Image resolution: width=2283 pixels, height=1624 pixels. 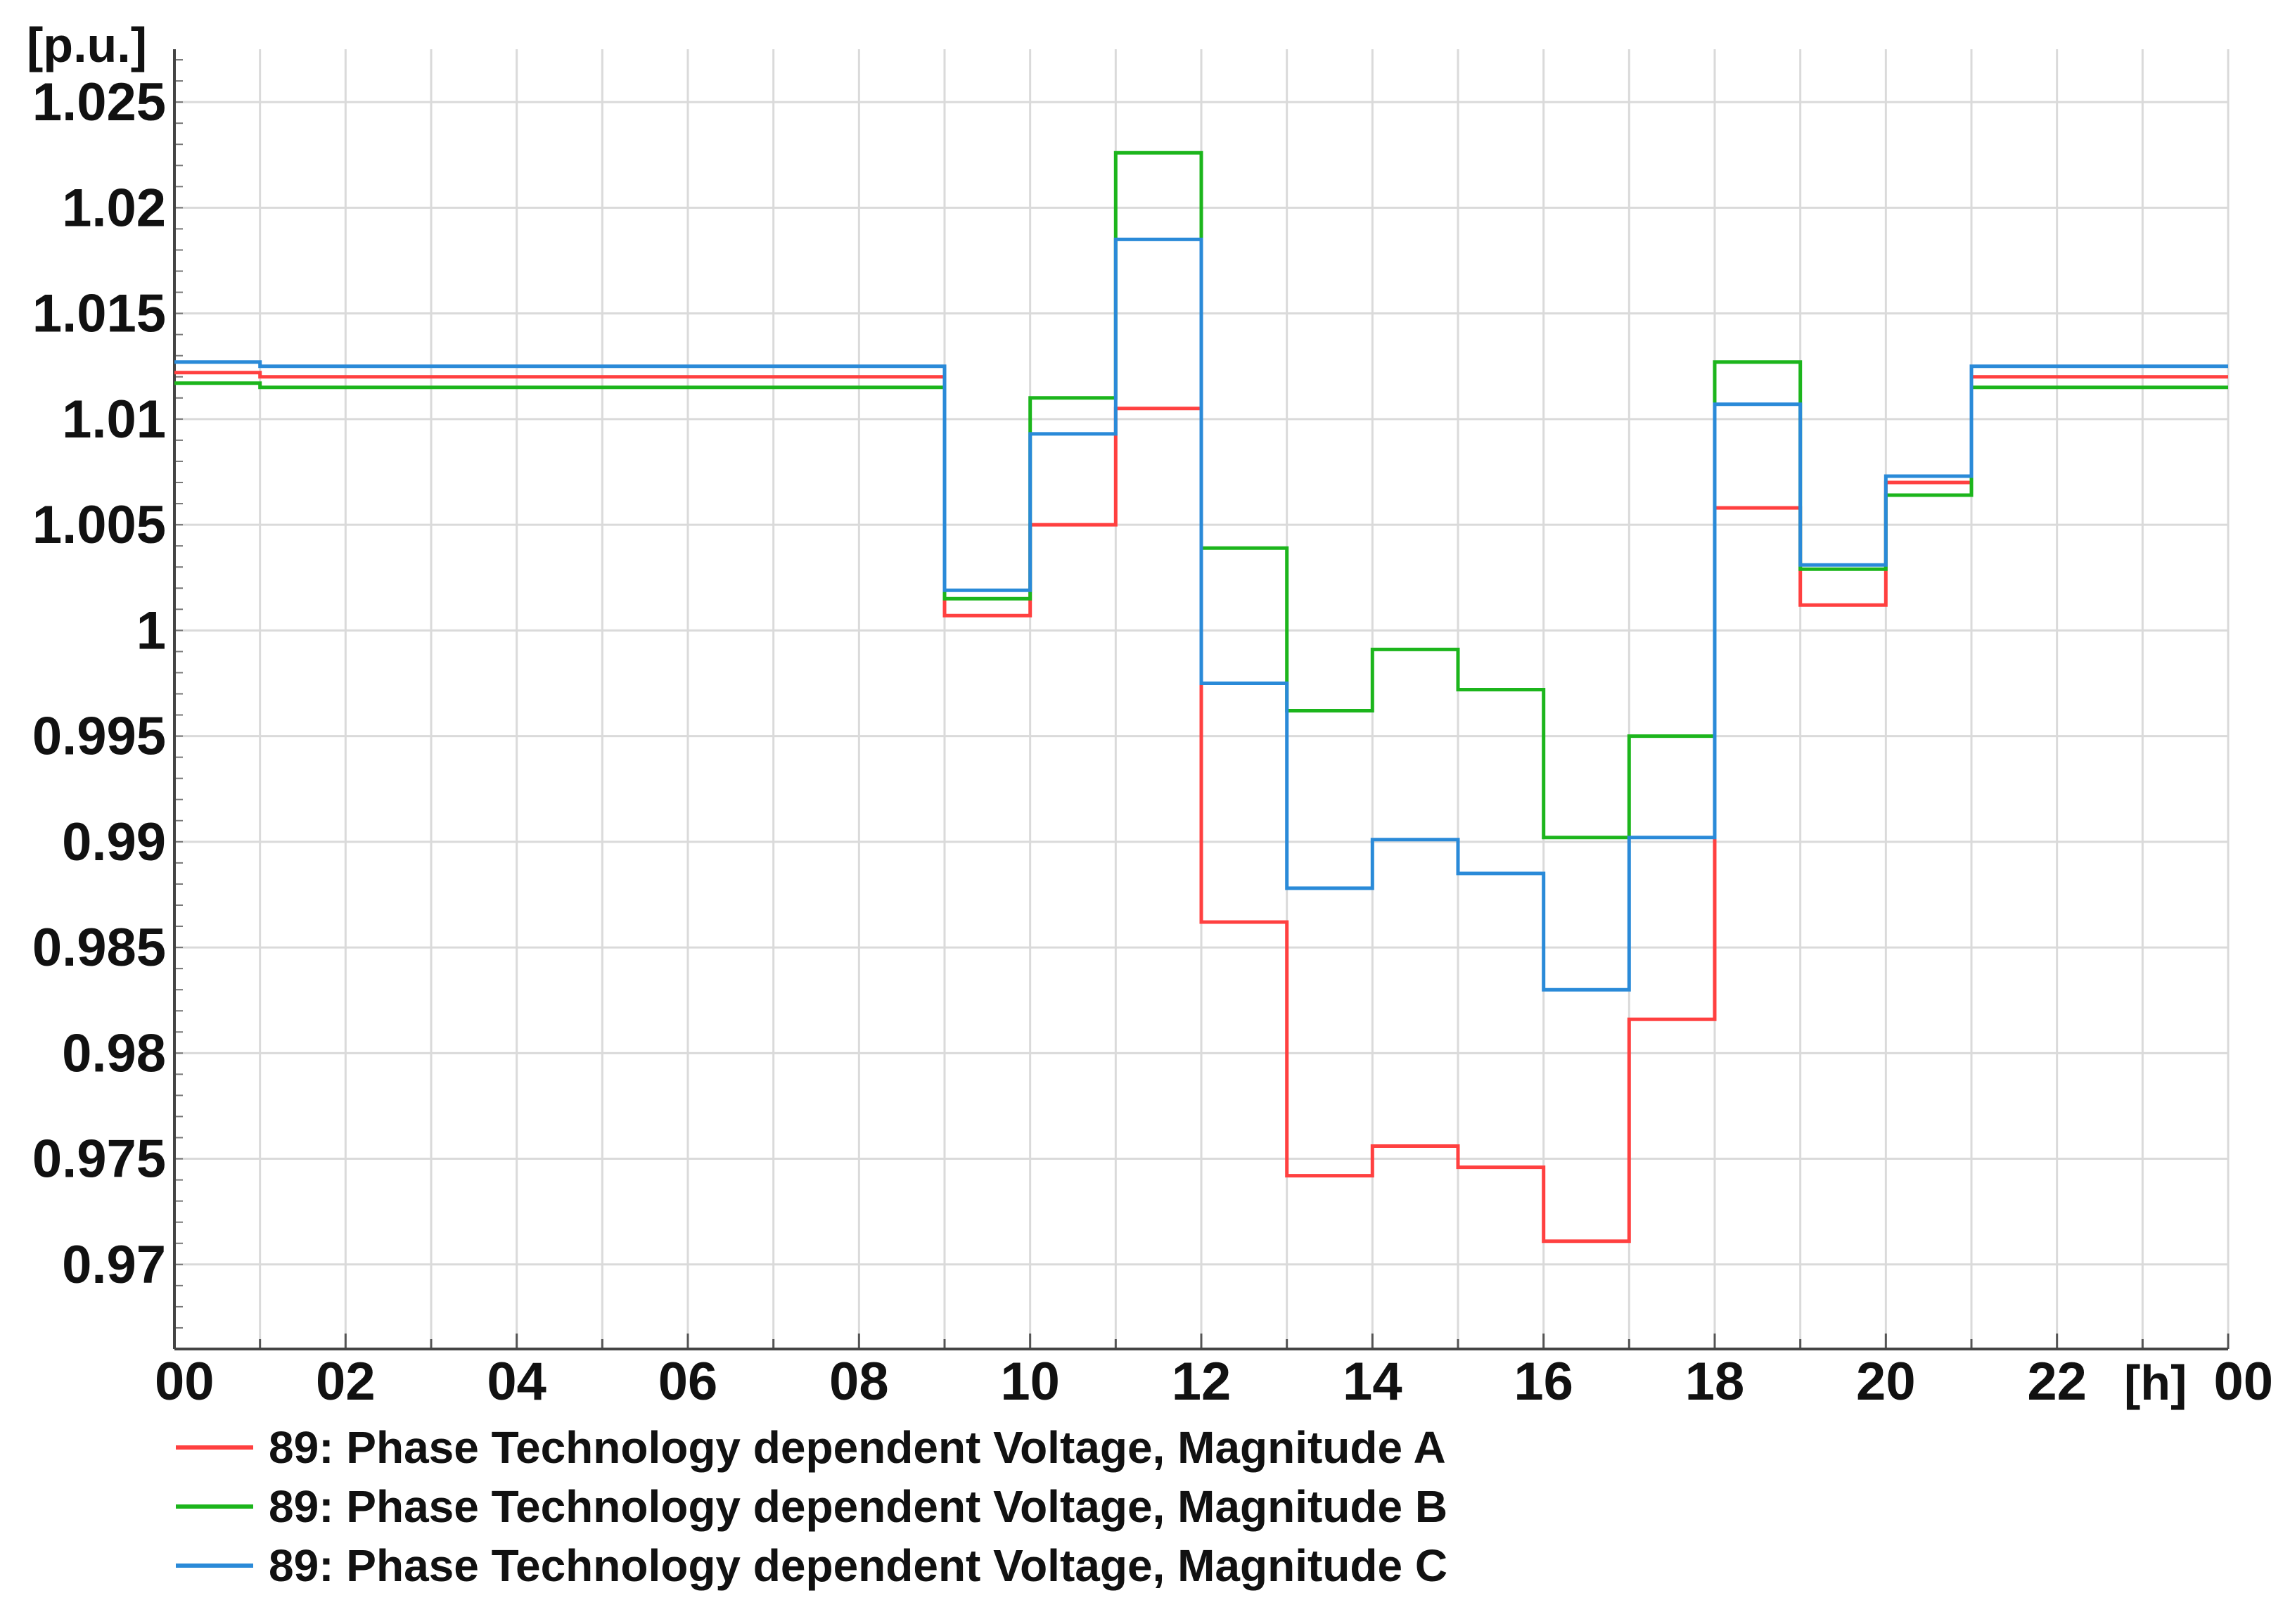 What do you see at coordinates (1715, 1382) in the screenshot?
I see `x-tick-label: 18` at bounding box center [1715, 1382].